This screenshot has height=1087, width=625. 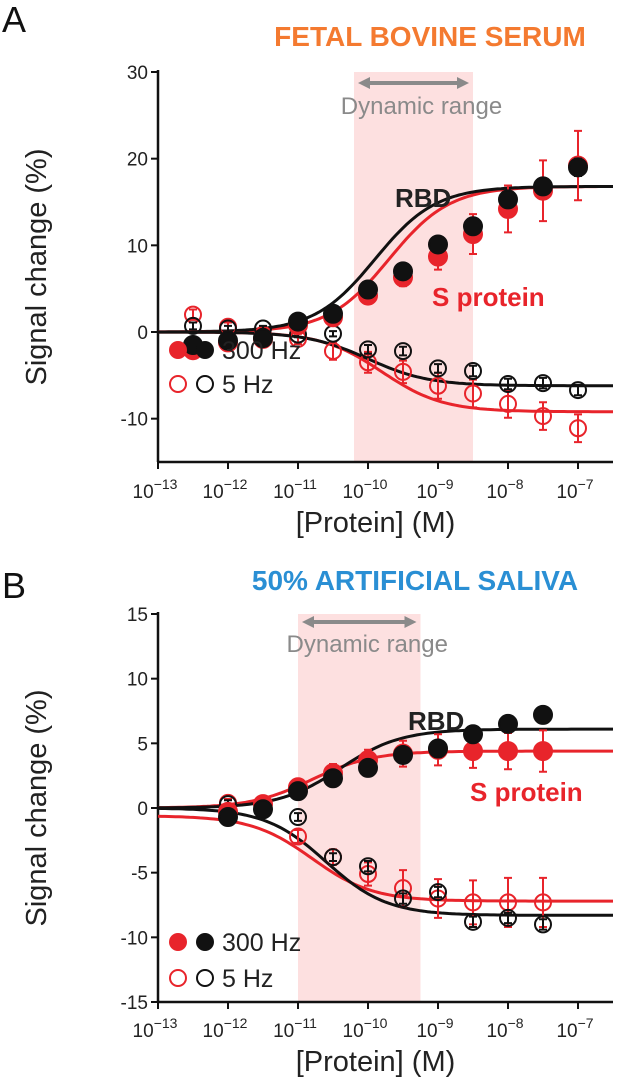 I want to click on x-tick-label: 10⁻⁸, so click(x=504, y=489).